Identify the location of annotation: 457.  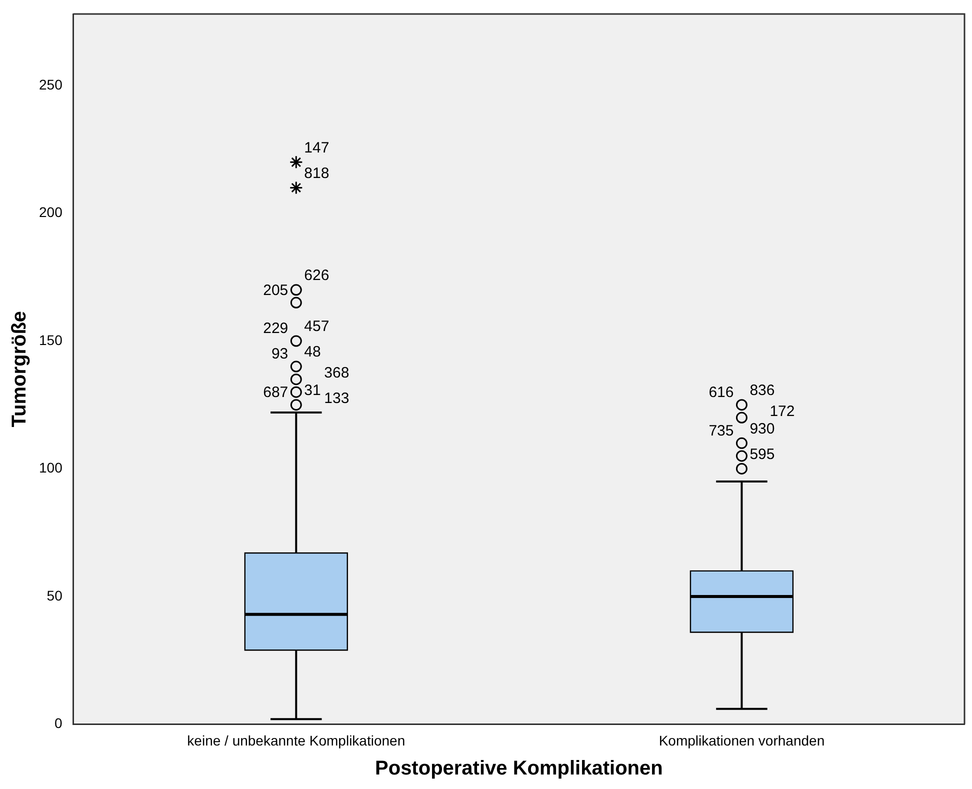
(317, 327).